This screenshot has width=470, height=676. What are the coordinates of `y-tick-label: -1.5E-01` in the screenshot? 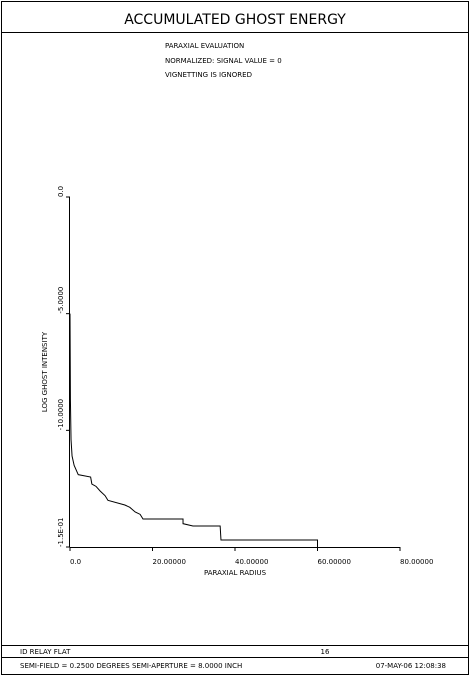 It's located at (61, 532).